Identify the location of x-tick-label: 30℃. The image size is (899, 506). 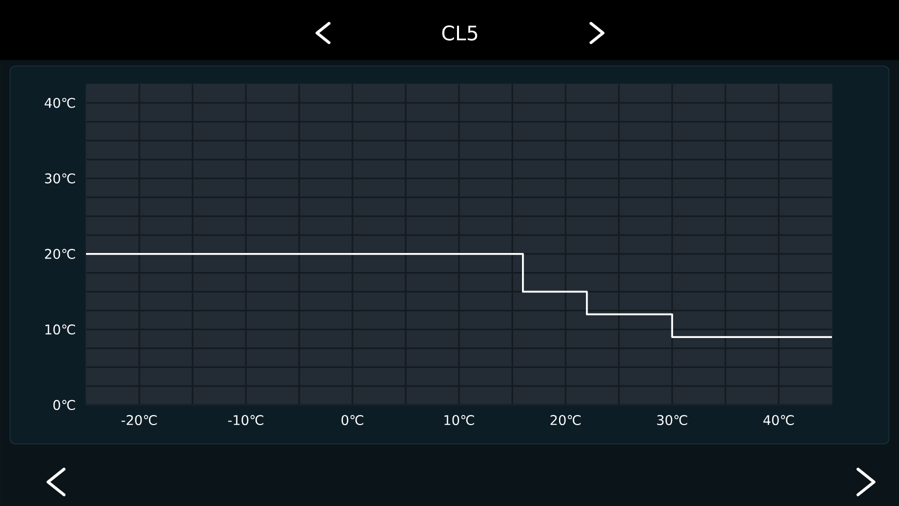
(672, 420).